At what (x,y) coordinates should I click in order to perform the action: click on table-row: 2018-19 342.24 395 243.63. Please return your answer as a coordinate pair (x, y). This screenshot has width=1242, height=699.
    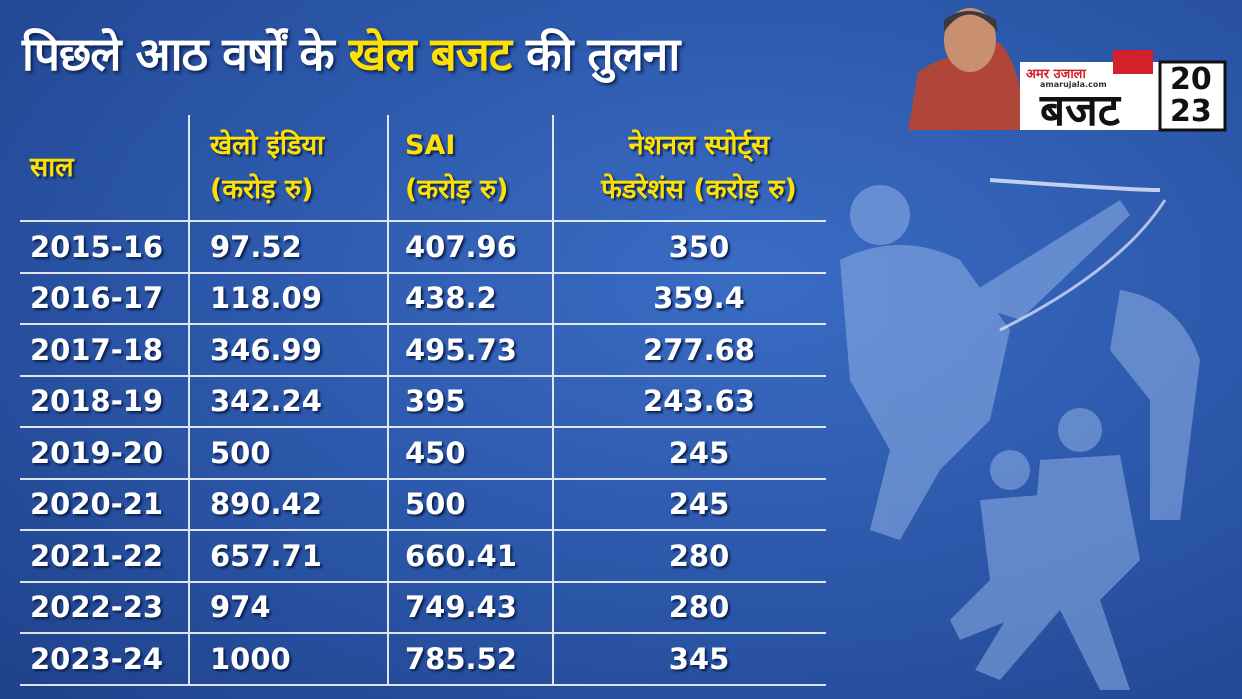
    Looking at the image, I should click on (423, 402).